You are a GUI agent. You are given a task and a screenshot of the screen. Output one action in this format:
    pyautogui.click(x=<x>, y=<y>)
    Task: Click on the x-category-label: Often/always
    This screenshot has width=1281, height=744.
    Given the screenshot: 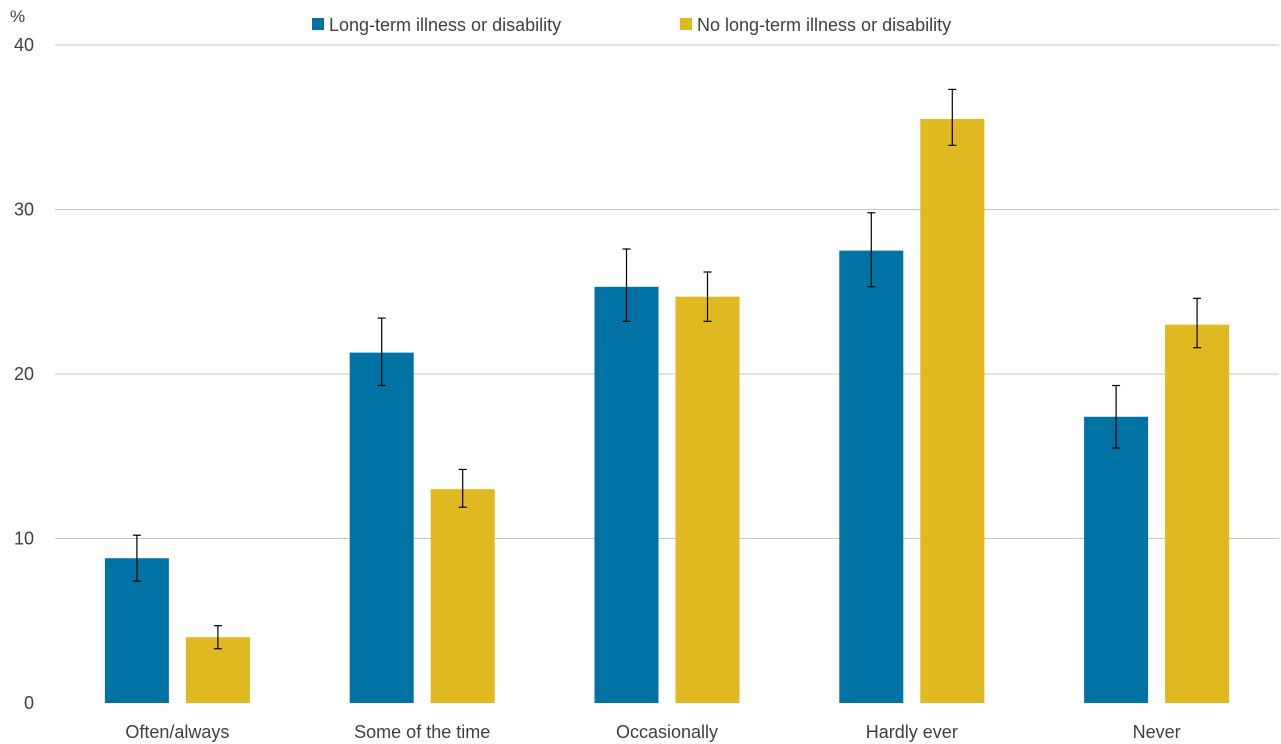 What is the action you would take?
    pyautogui.click(x=177, y=732)
    